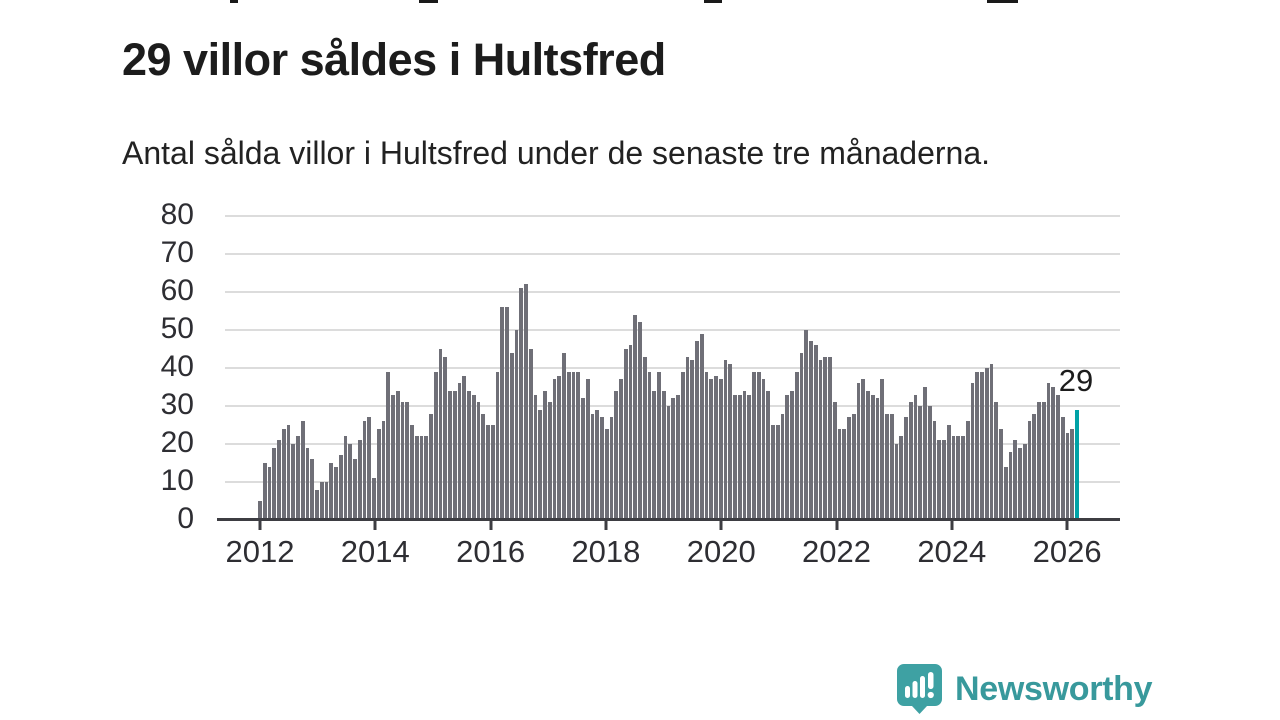 The height and width of the screenshot is (720, 1280). What do you see at coordinates (177, 404) in the screenshot?
I see `y-axis-tick-label: 30` at bounding box center [177, 404].